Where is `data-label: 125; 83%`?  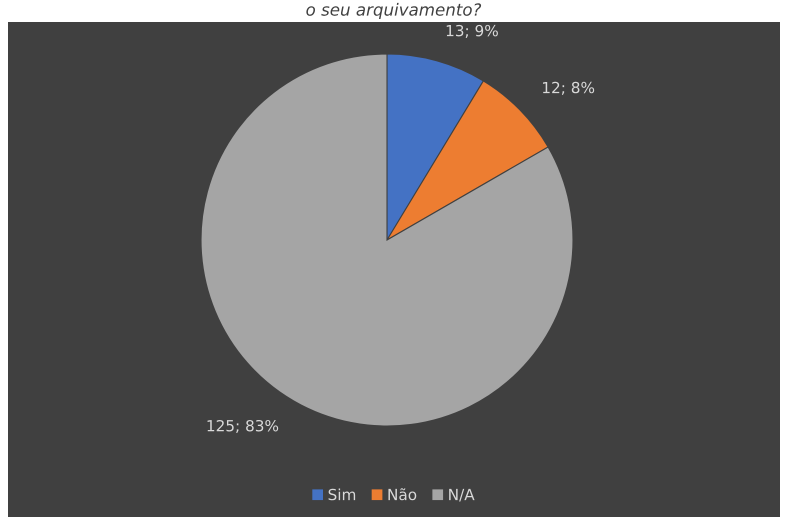
data-label: 125; 83% is located at coordinates (243, 427).